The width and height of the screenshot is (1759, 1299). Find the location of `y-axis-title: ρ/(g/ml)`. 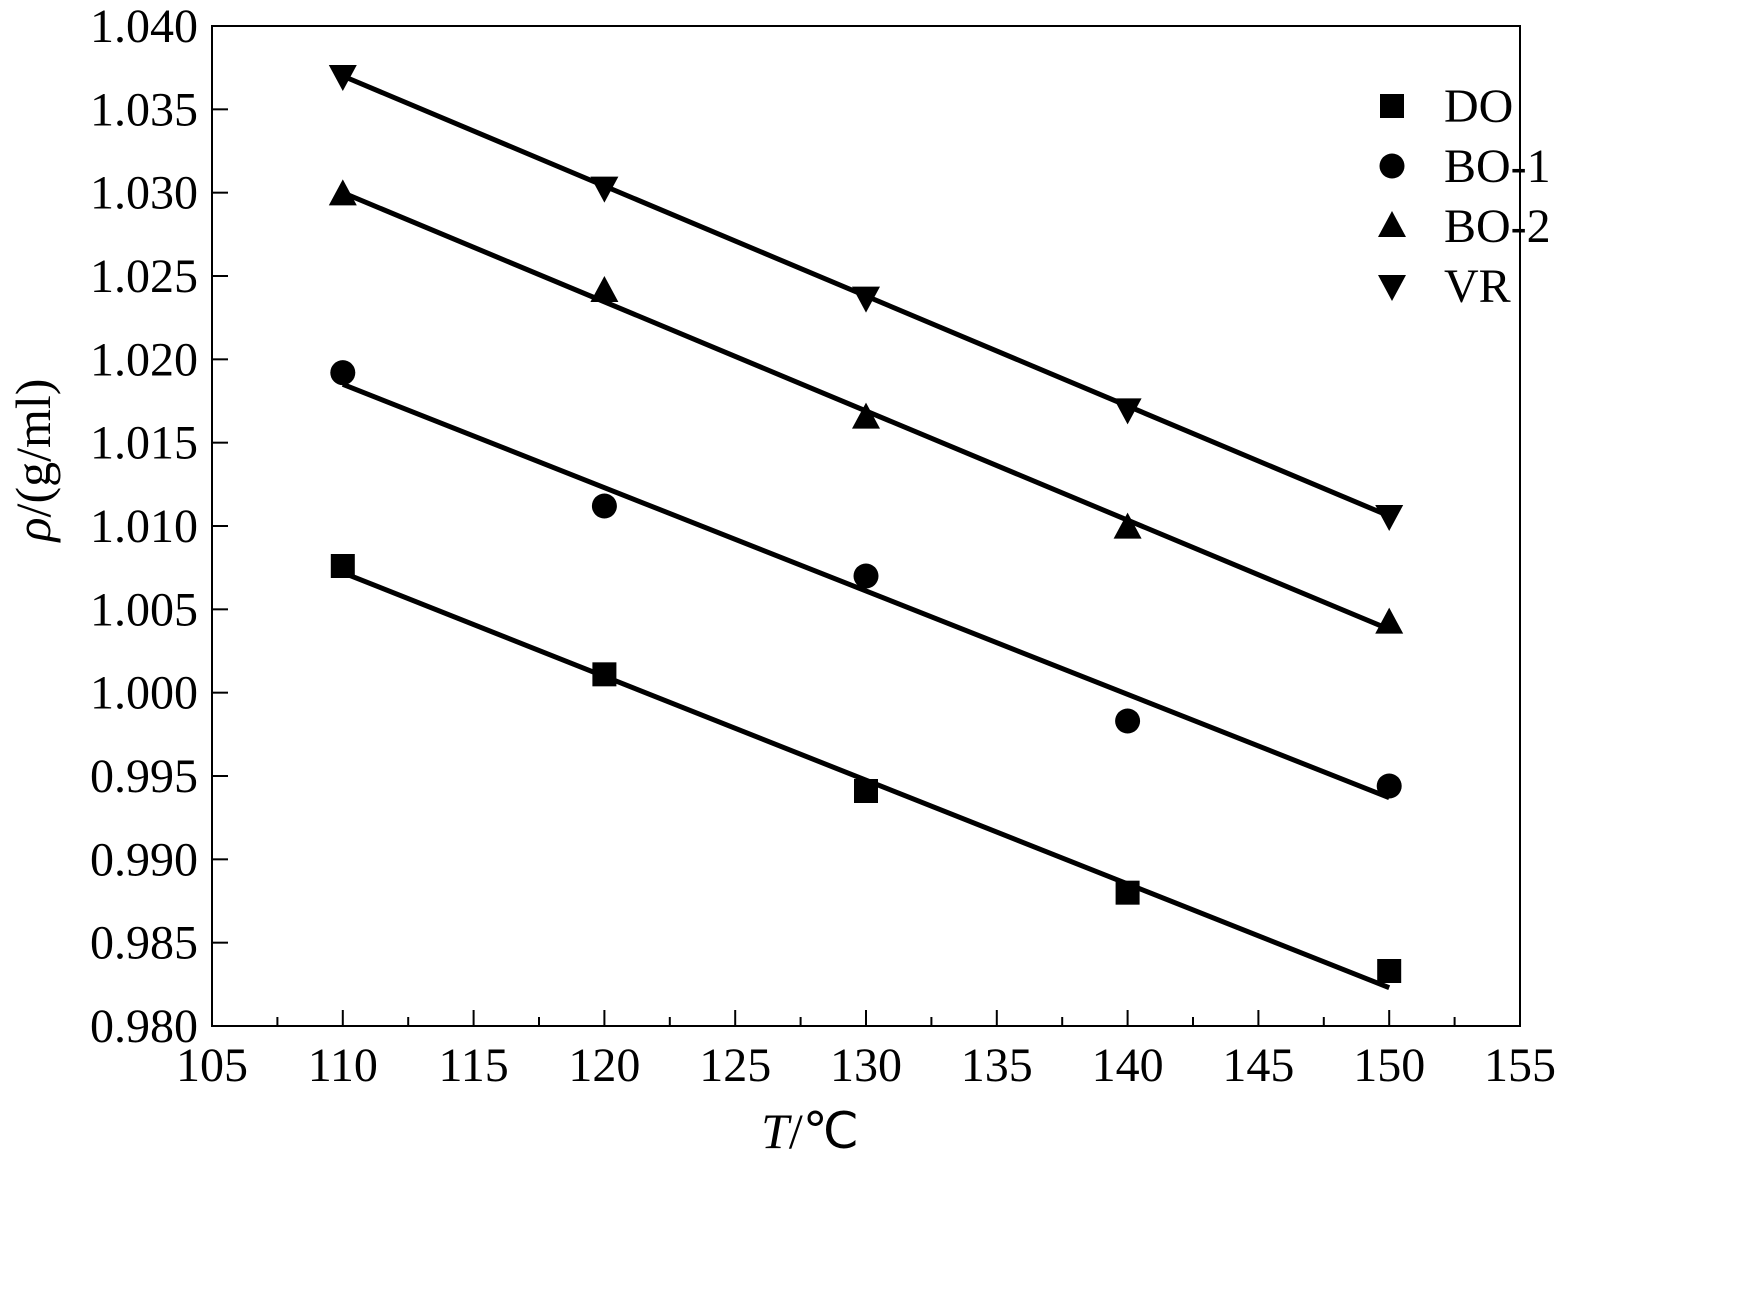

y-axis-title: ρ/(g/ml) is located at coordinates (33, 461).